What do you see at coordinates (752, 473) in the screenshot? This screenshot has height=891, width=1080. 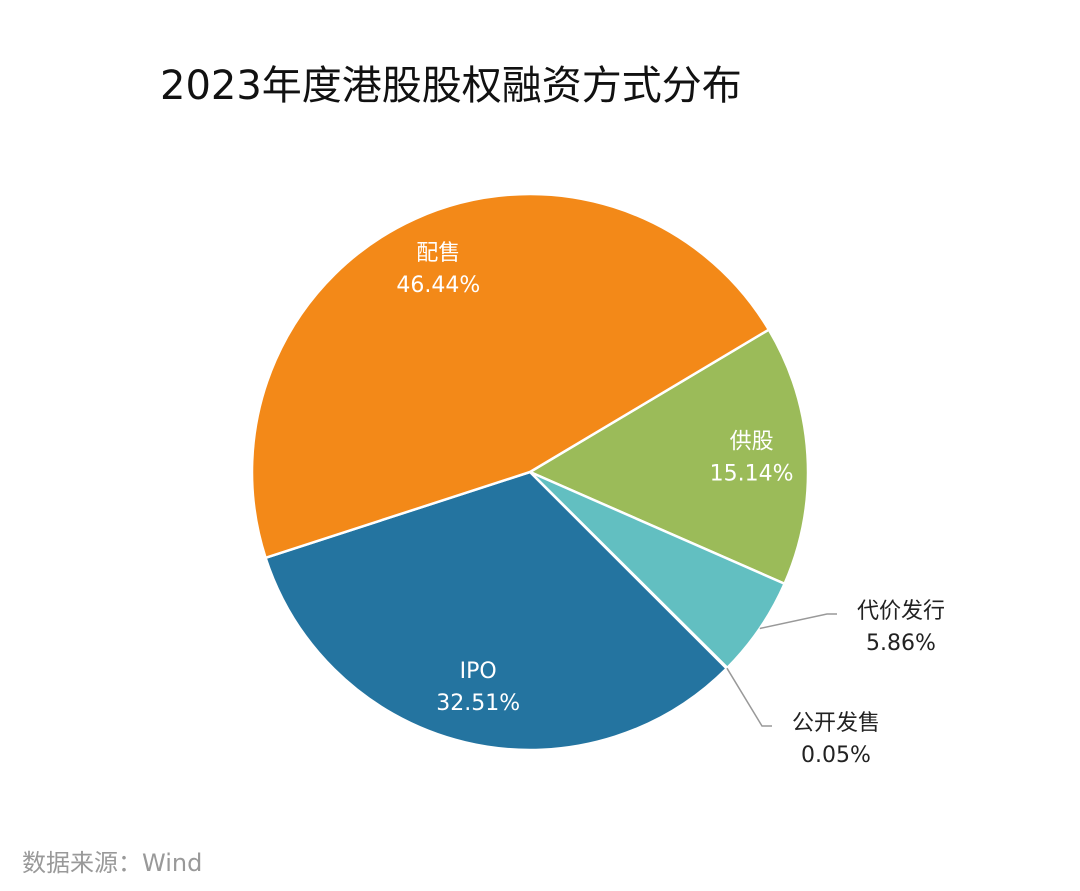 I see `value-label: 15.14%` at bounding box center [752, 473].